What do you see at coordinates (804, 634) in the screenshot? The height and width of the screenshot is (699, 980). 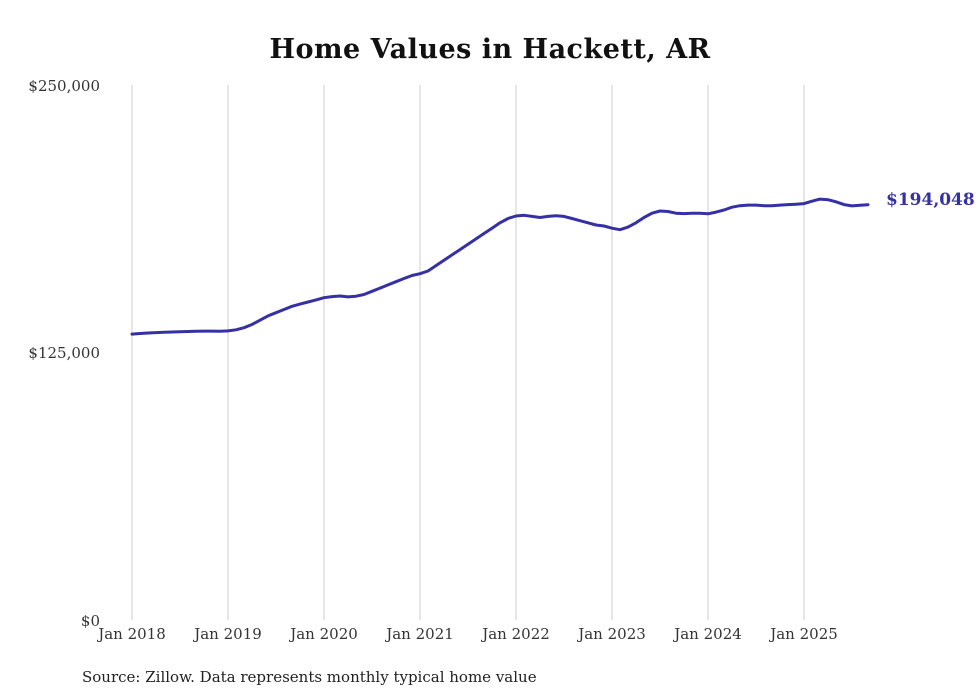 I see `x-tick-jan-2025: Jan 2025` at bounding box center [804, 634].